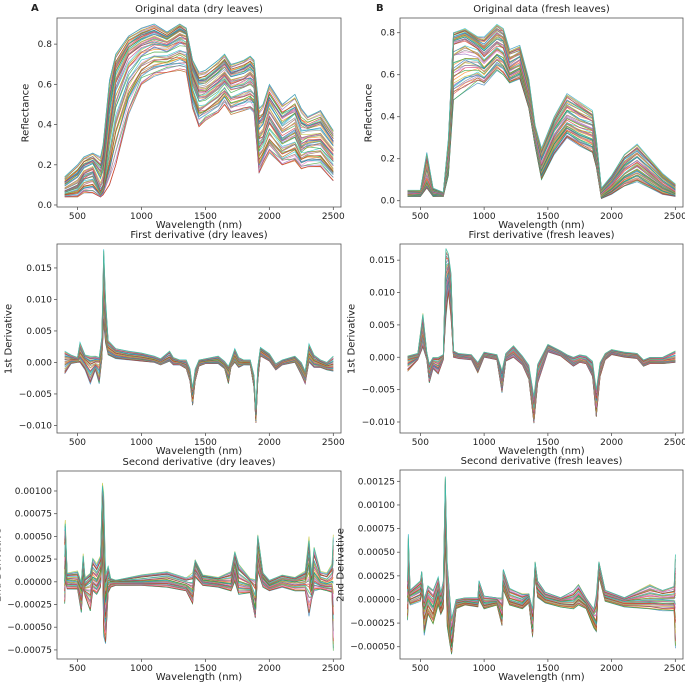  What do you see at coordinates (541, 461) in the screenshot?
I see `chart-title: Second derivative (fresh leaves)` at bounding box center [541, 461].